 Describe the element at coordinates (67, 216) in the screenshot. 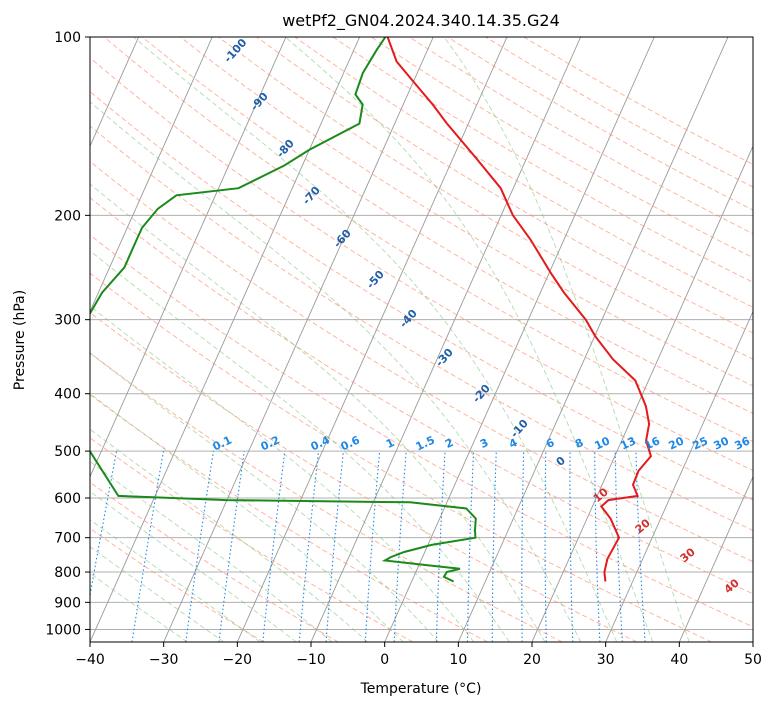

I see `y-tick-label: 200` at that location.